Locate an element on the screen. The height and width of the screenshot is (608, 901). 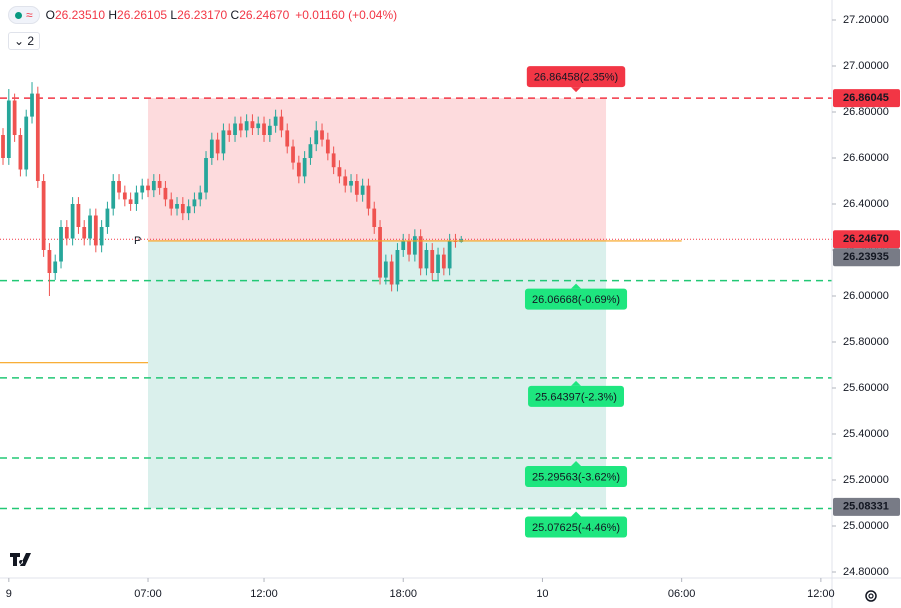
y-tick-label: 26.60000 is located at coordinates (866, 158).